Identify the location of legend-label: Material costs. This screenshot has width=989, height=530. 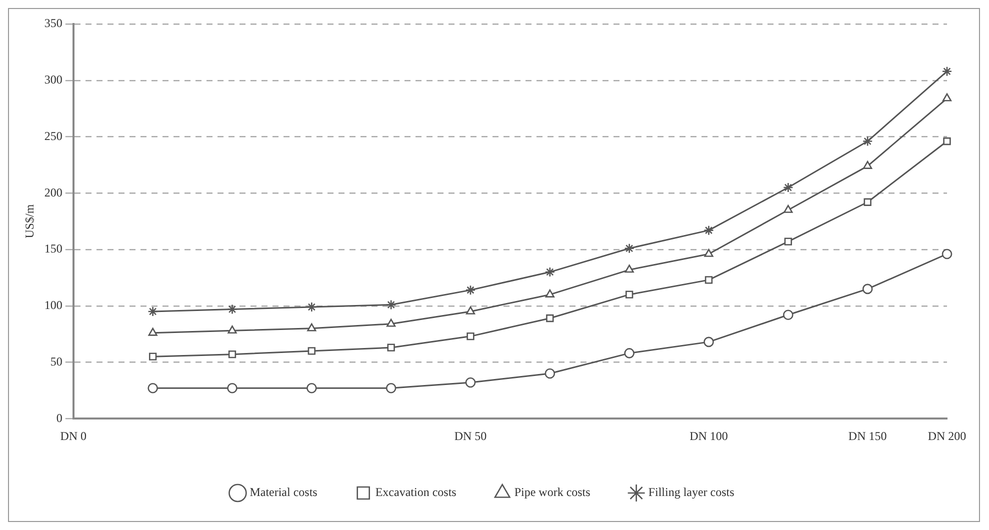
(284, 492).